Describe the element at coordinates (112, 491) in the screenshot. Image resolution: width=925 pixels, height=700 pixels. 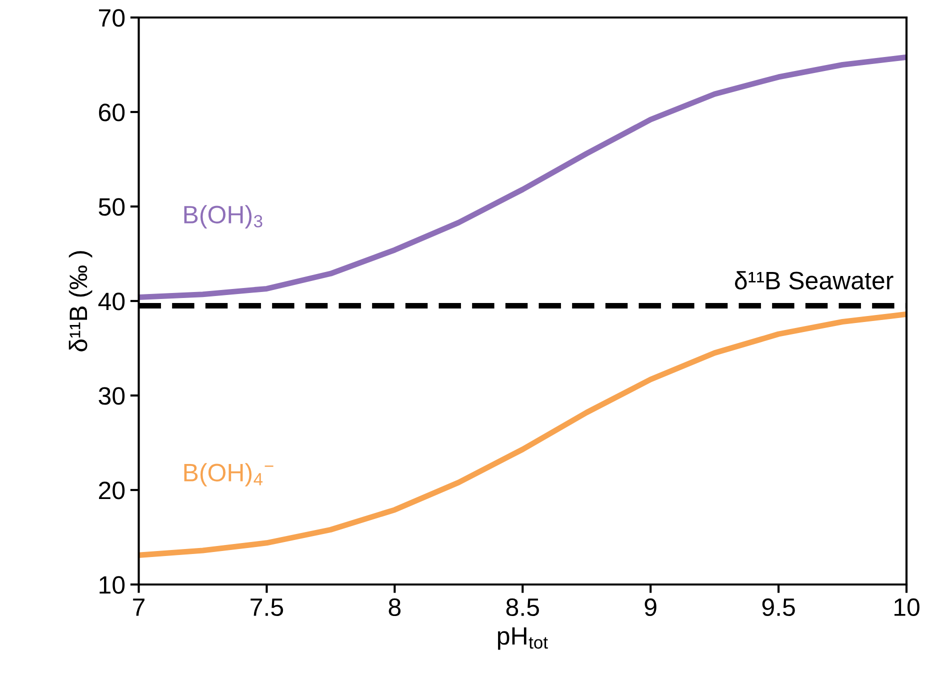
I see `y-tick-label: 20` at that location.